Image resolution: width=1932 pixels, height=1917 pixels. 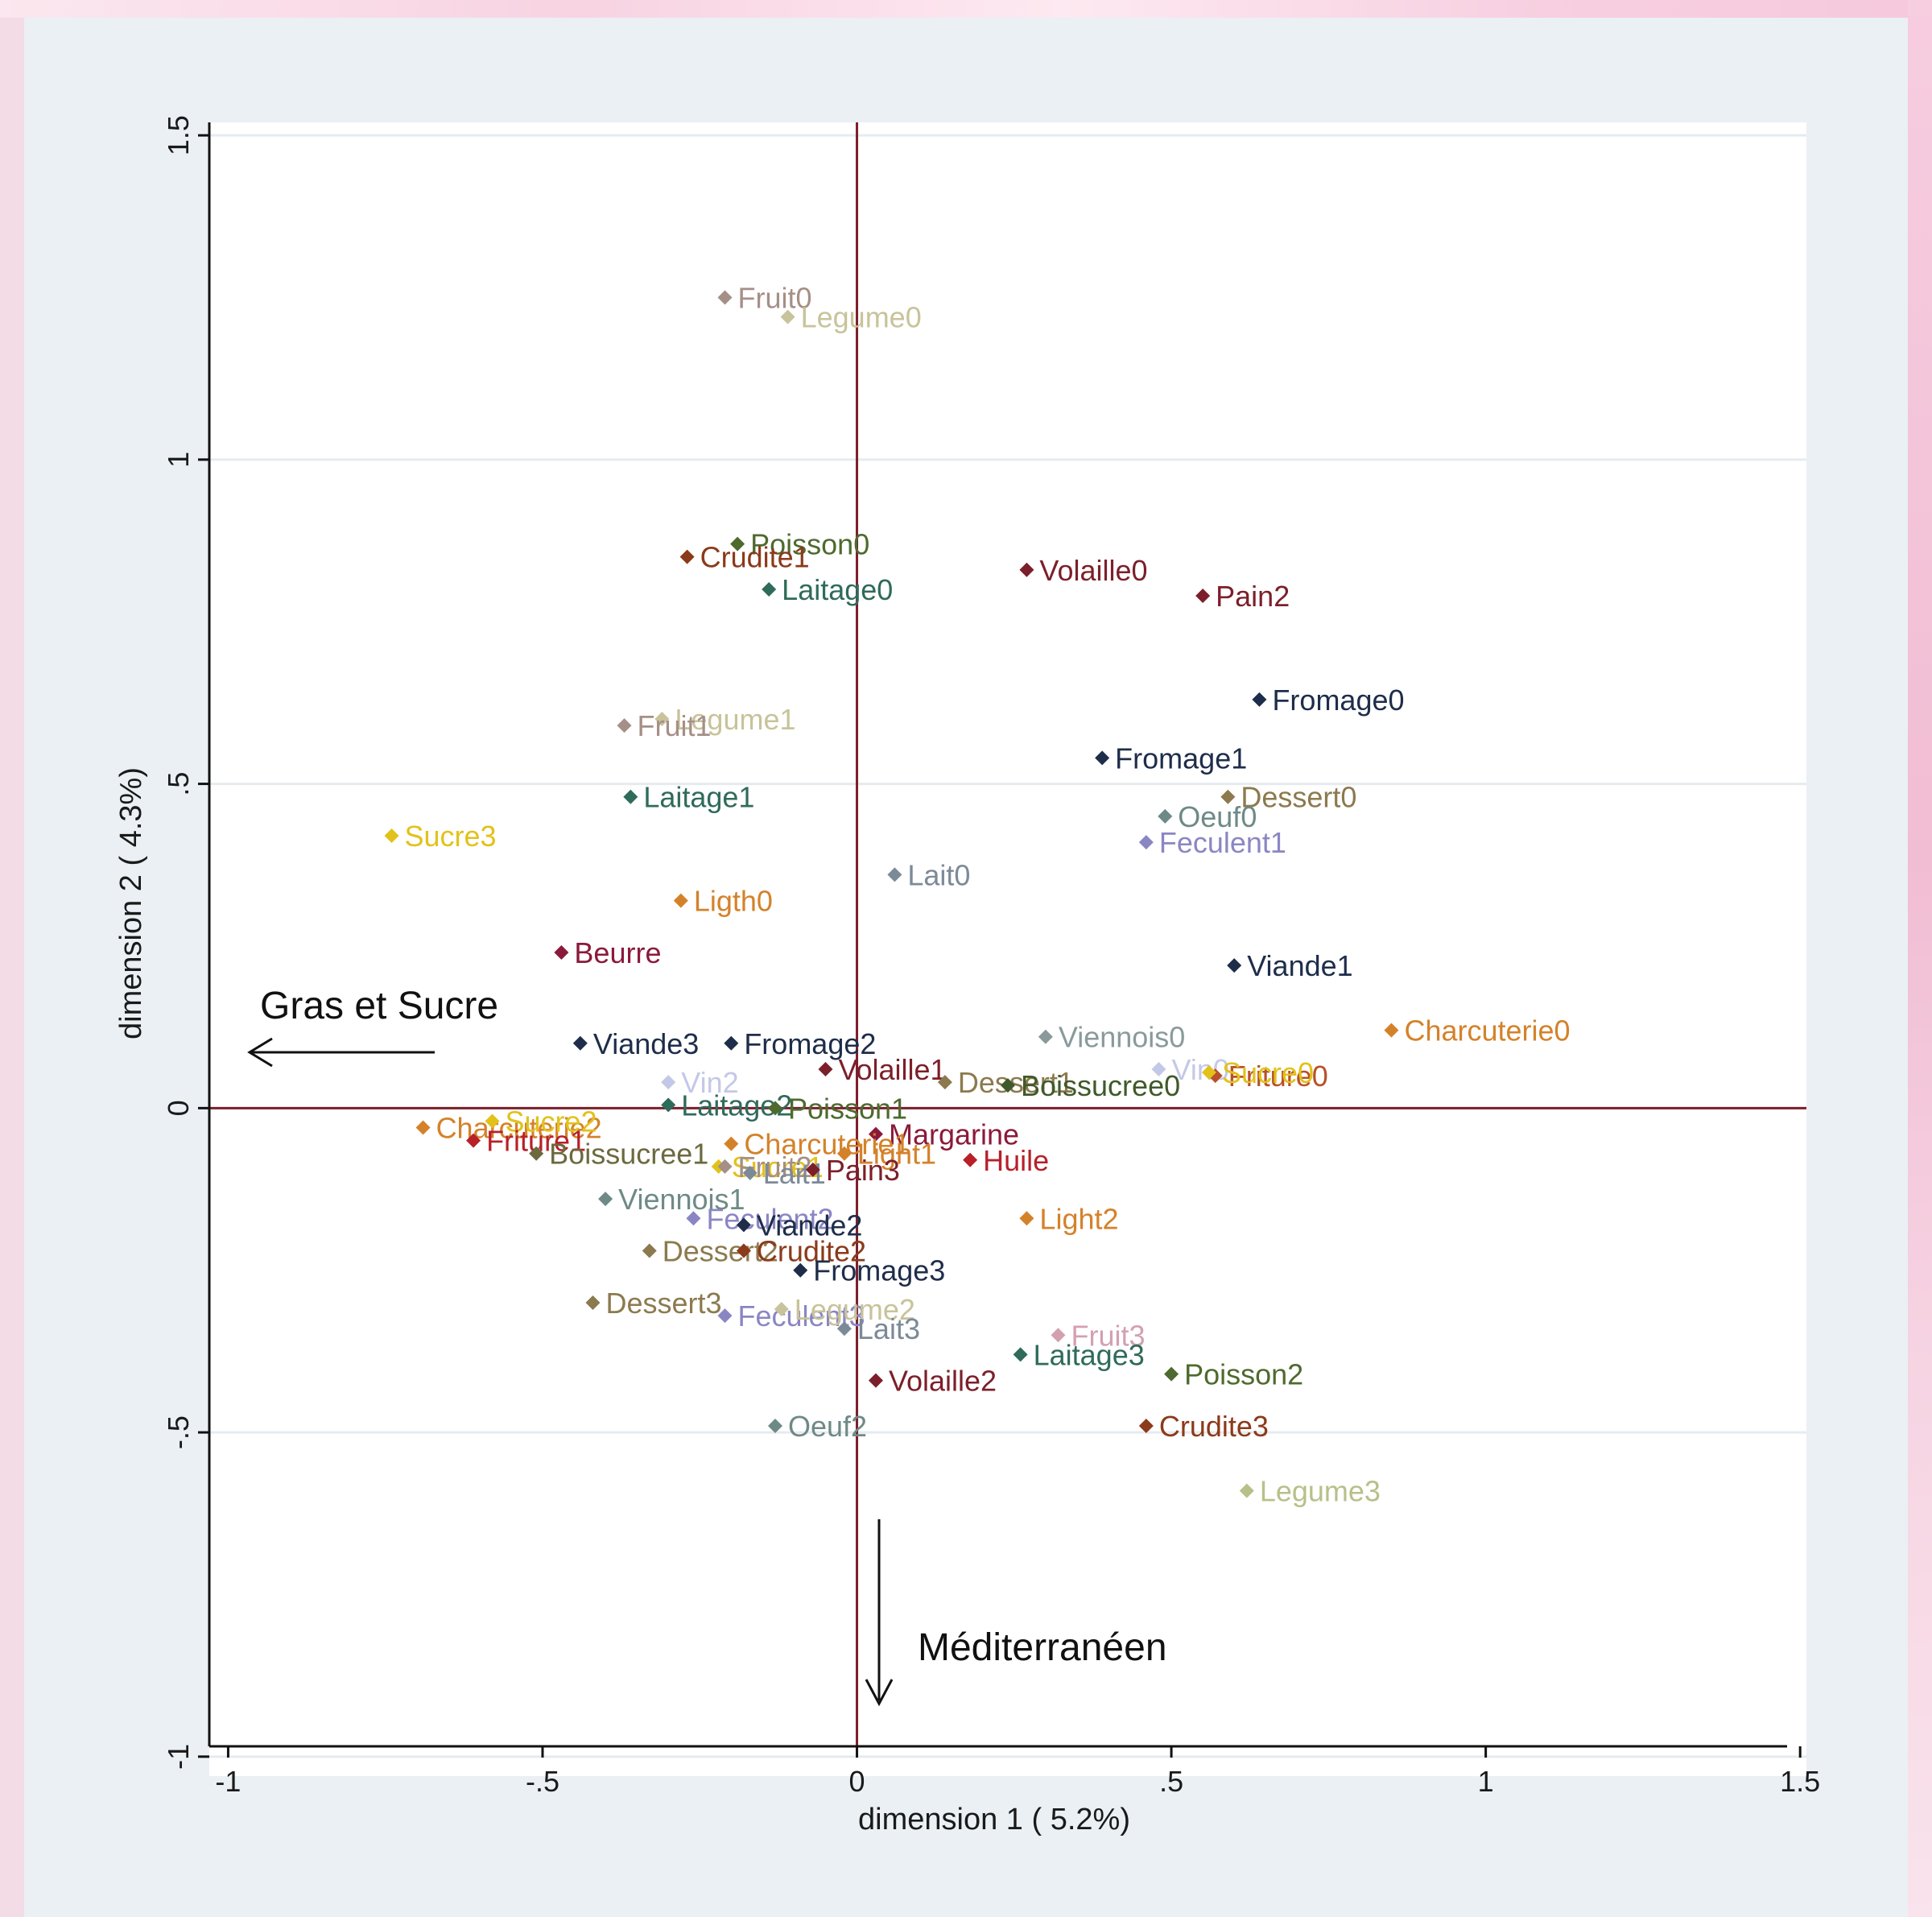 I want to click on point-marker-fromage0, so click(x=1259, y=700).